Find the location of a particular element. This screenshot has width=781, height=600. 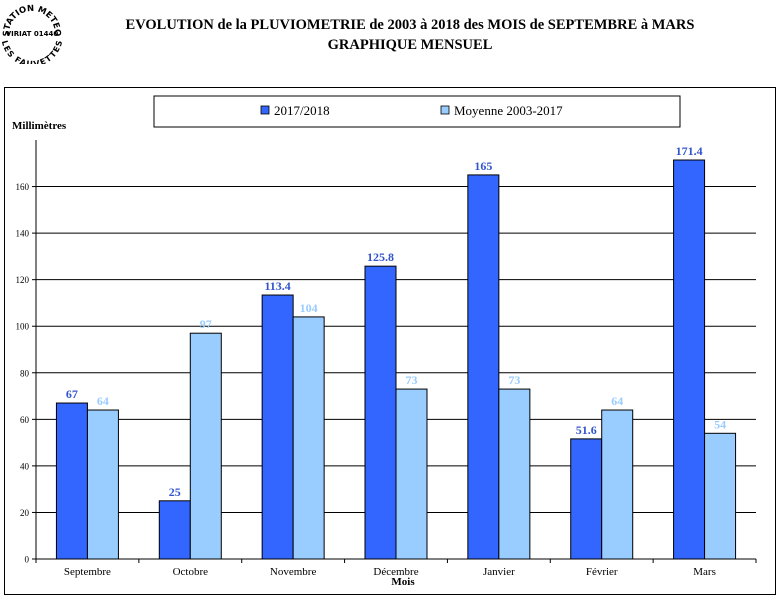

station-stamp-logo: STATION METEO VIRIAT 01440 LES FAUVETTES is located at coordinates (32, 34).